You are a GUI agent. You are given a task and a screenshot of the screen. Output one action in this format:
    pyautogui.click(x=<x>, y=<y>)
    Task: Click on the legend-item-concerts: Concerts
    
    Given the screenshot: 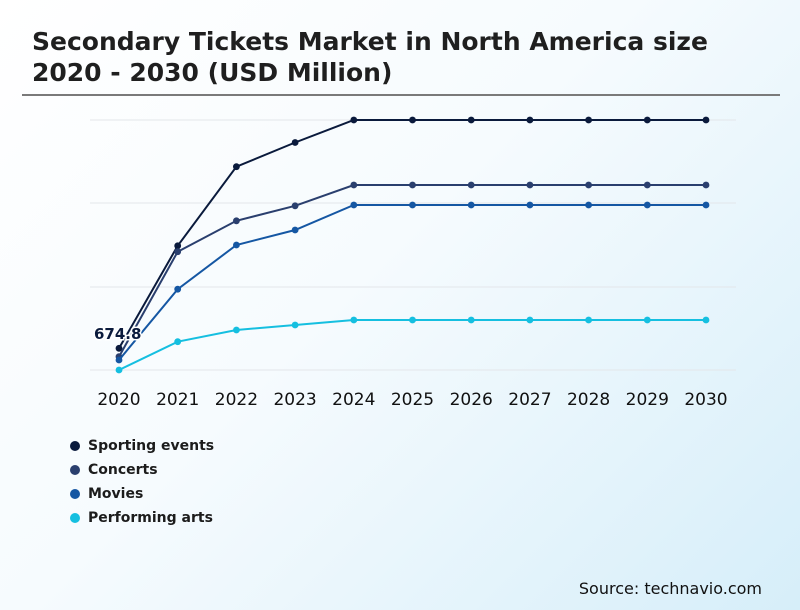 What is the action you would take?
    pyautogui.click(x=142, y=470)
    